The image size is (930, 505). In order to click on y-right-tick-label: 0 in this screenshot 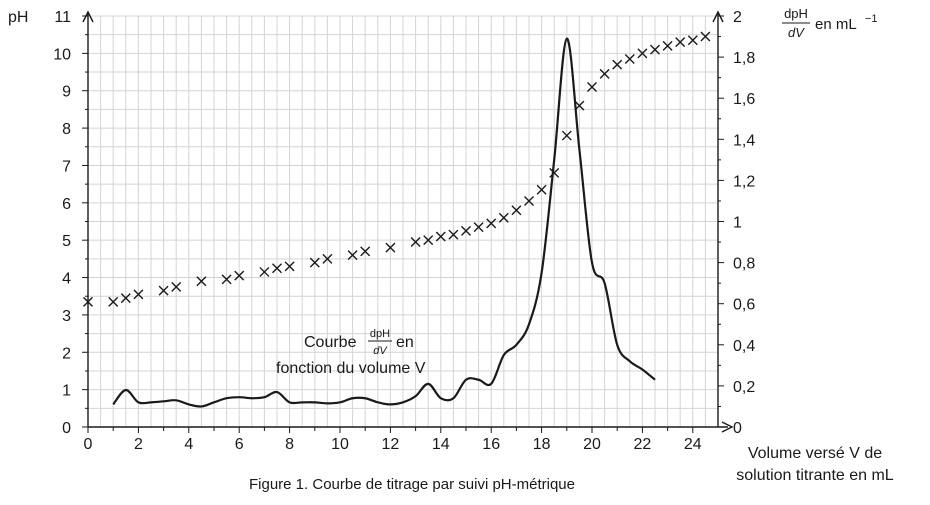, I will do `click(737, 428)`.